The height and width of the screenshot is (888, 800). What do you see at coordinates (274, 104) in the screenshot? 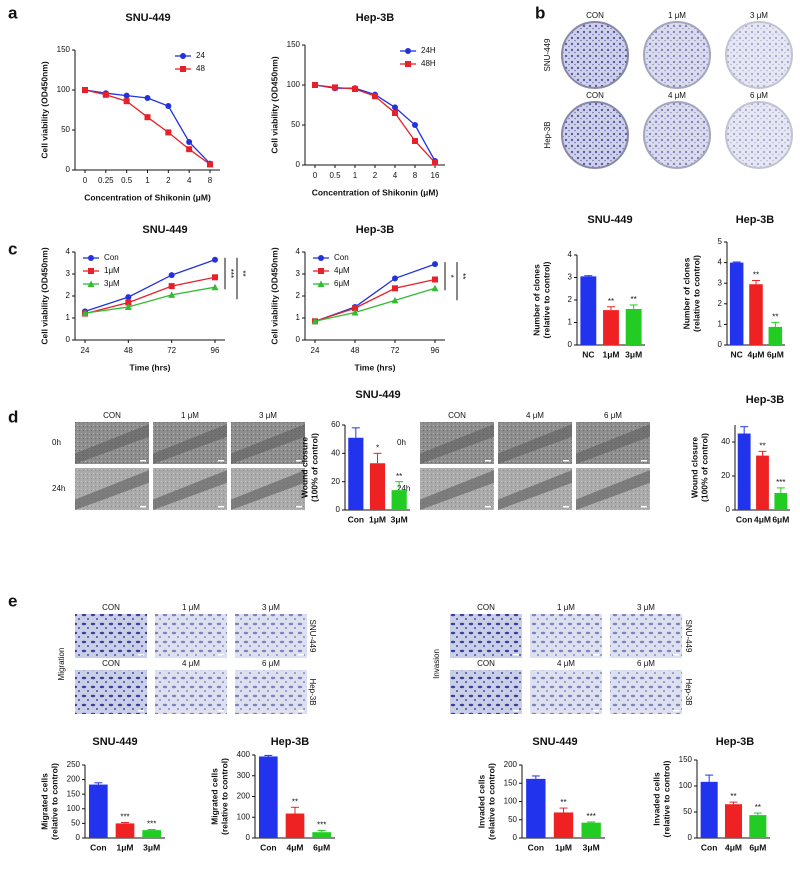
I see `y-axis-label: Cell viability (OD450nm)` at bounding box center [274, 104].